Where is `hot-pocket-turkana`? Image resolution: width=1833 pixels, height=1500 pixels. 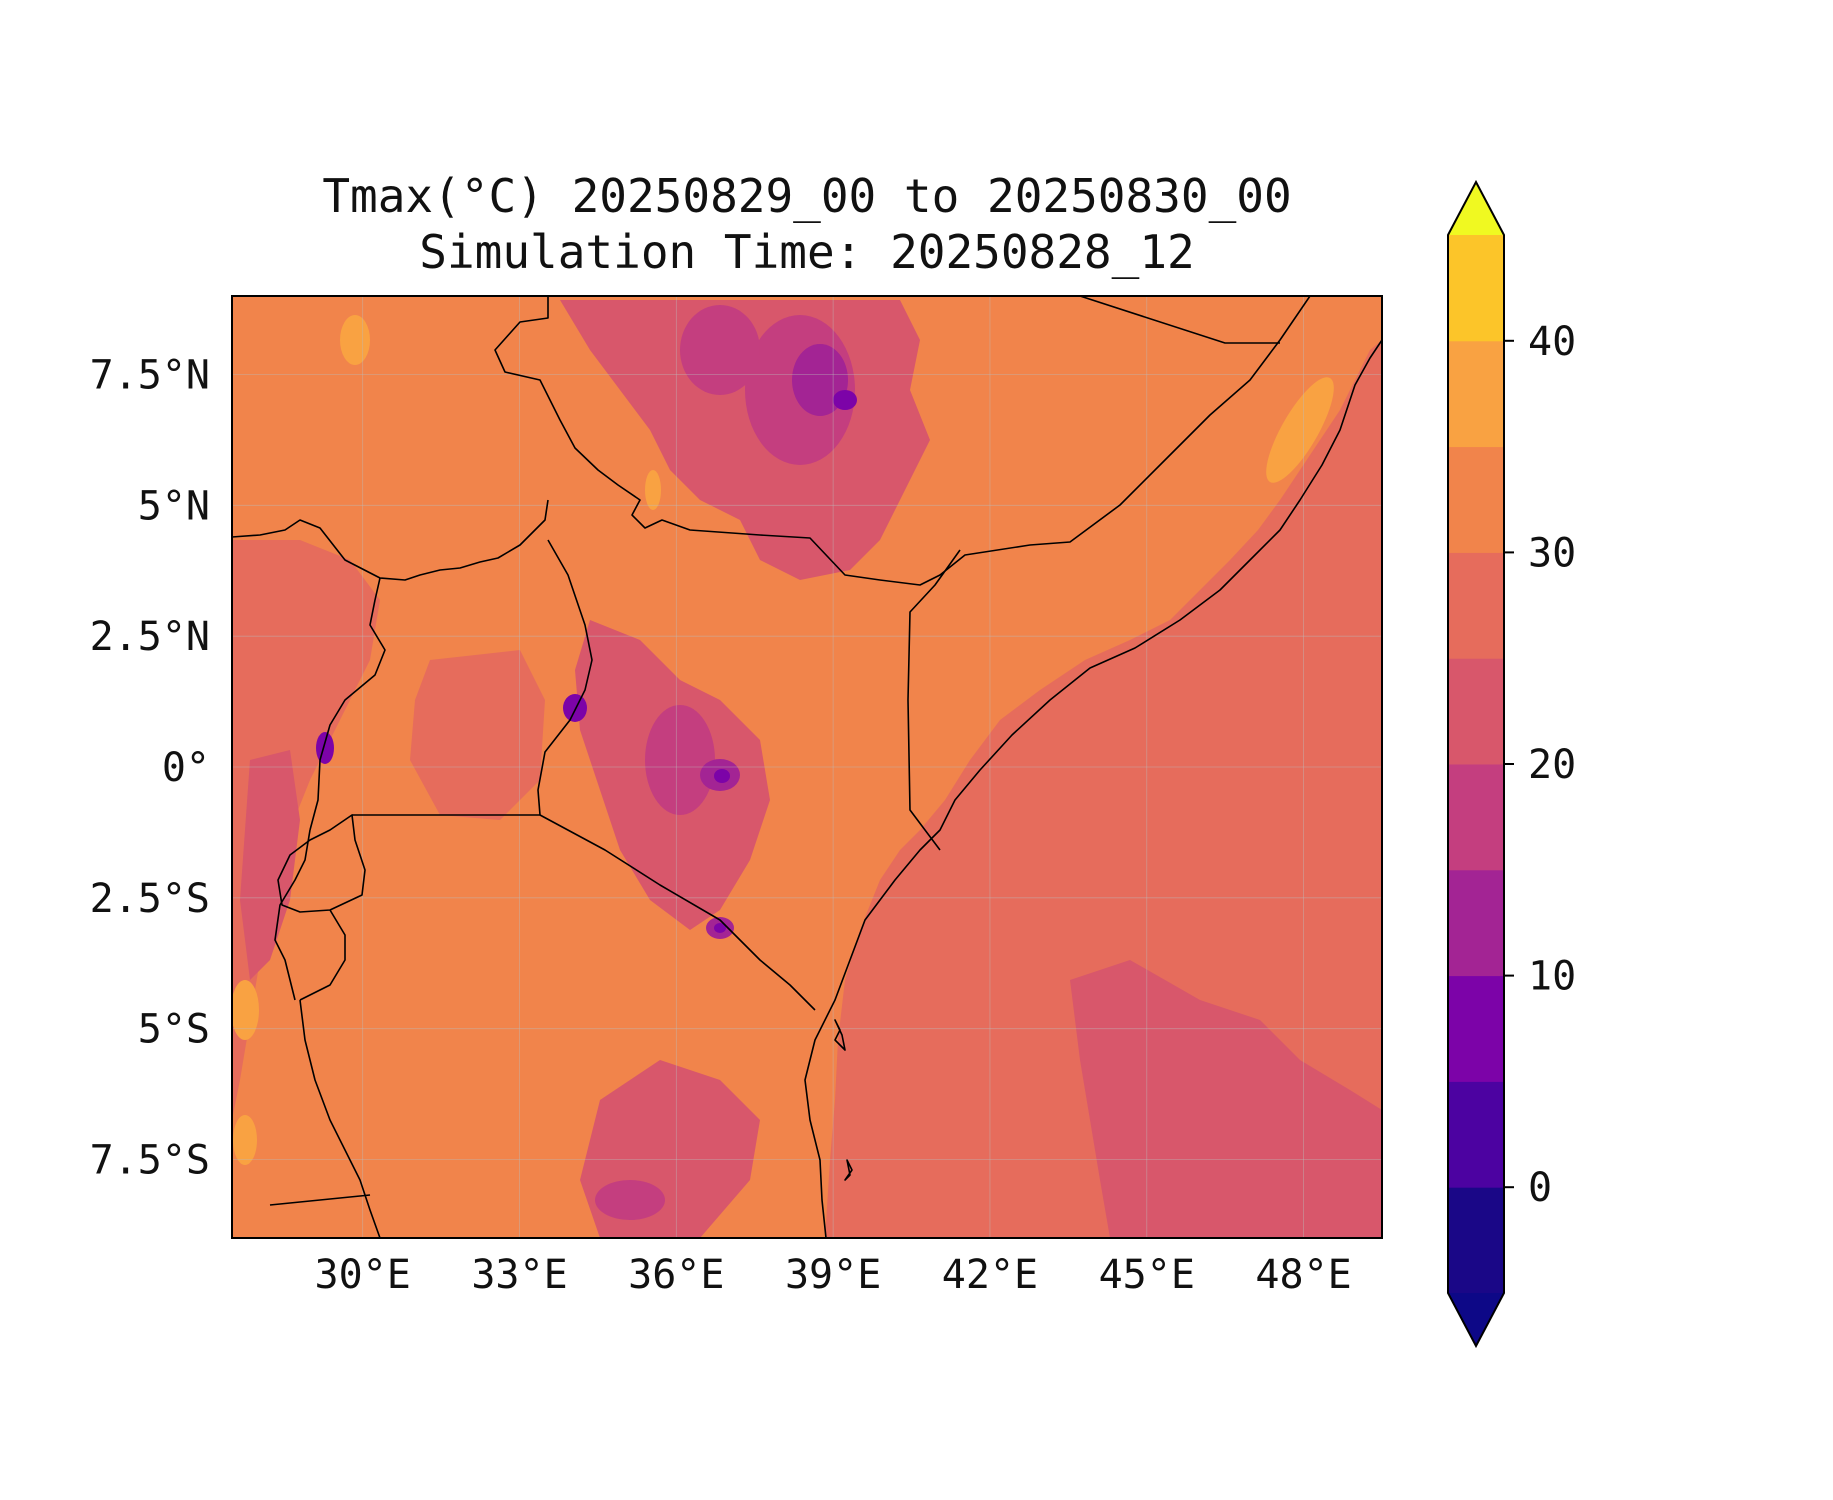 hot-pocket-turkana is located at coordinates (653, 490).